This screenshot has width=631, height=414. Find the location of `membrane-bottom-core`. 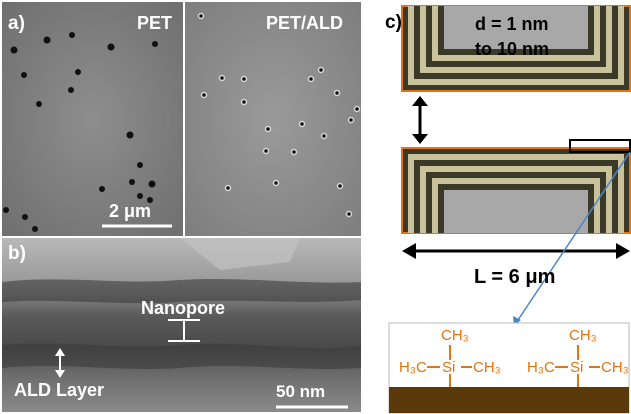

membrane-bottom-core is located at coordinates (516, 211).